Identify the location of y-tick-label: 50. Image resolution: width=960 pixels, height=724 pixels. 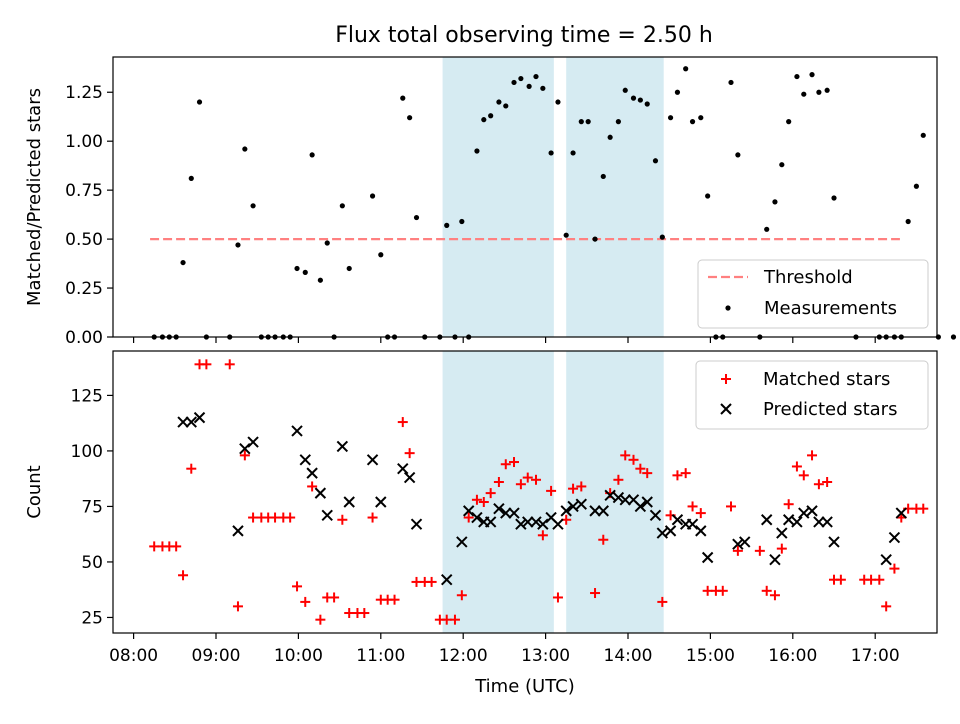
(92, 563).